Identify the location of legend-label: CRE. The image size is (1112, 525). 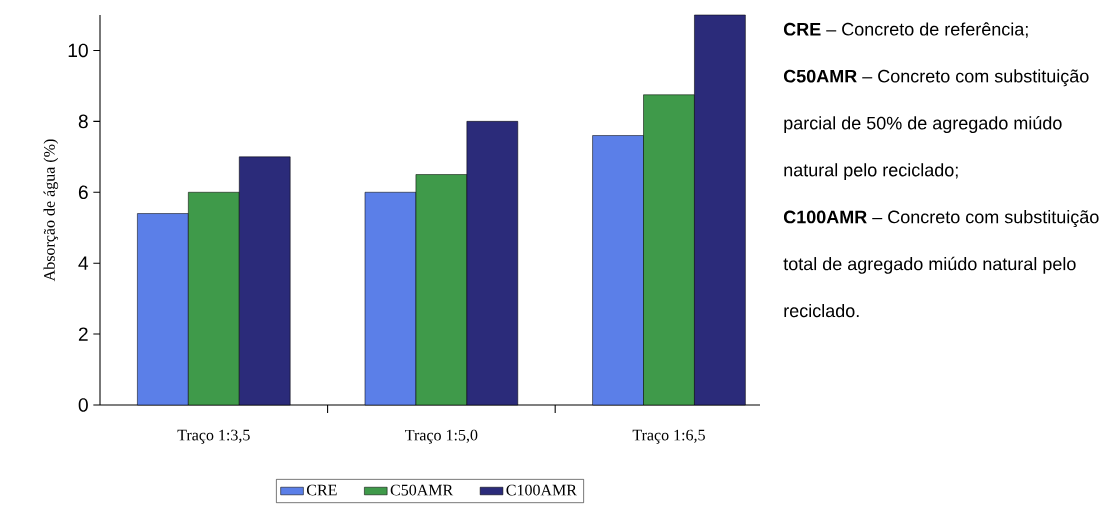
(321, 490).